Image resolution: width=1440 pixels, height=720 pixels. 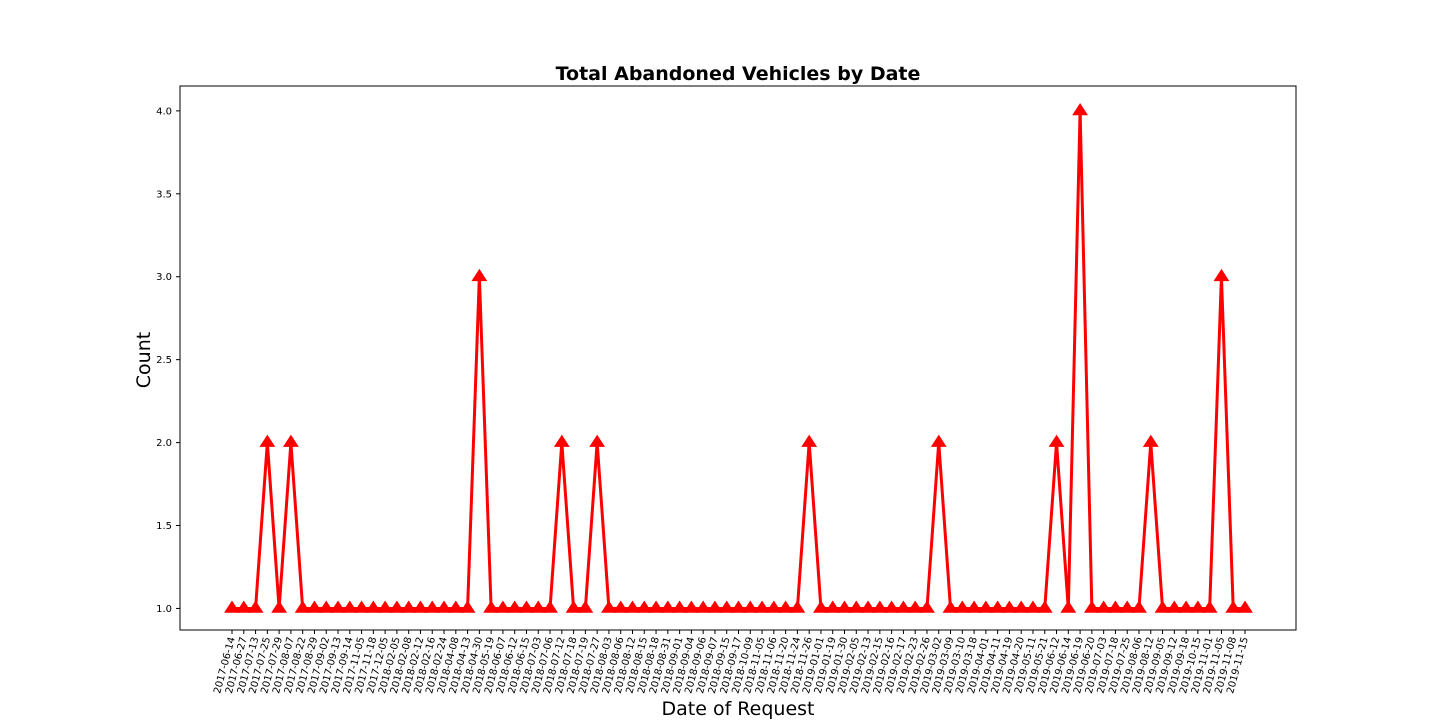 I want to click on y-tick-label: 1.0, so click(x=164, y=609).